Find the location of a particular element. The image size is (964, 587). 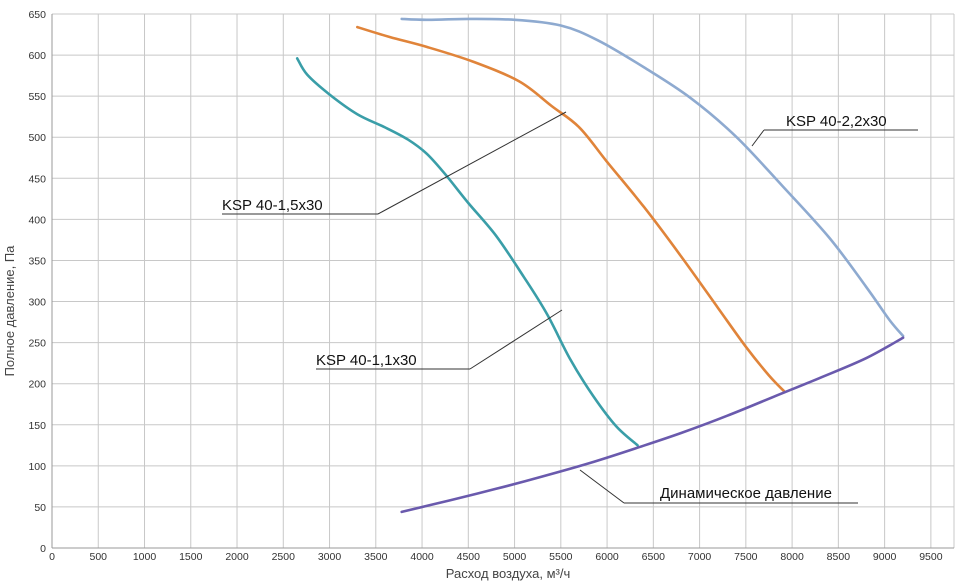

x-tick-label: 8000 is located at coordinates (792, 557).